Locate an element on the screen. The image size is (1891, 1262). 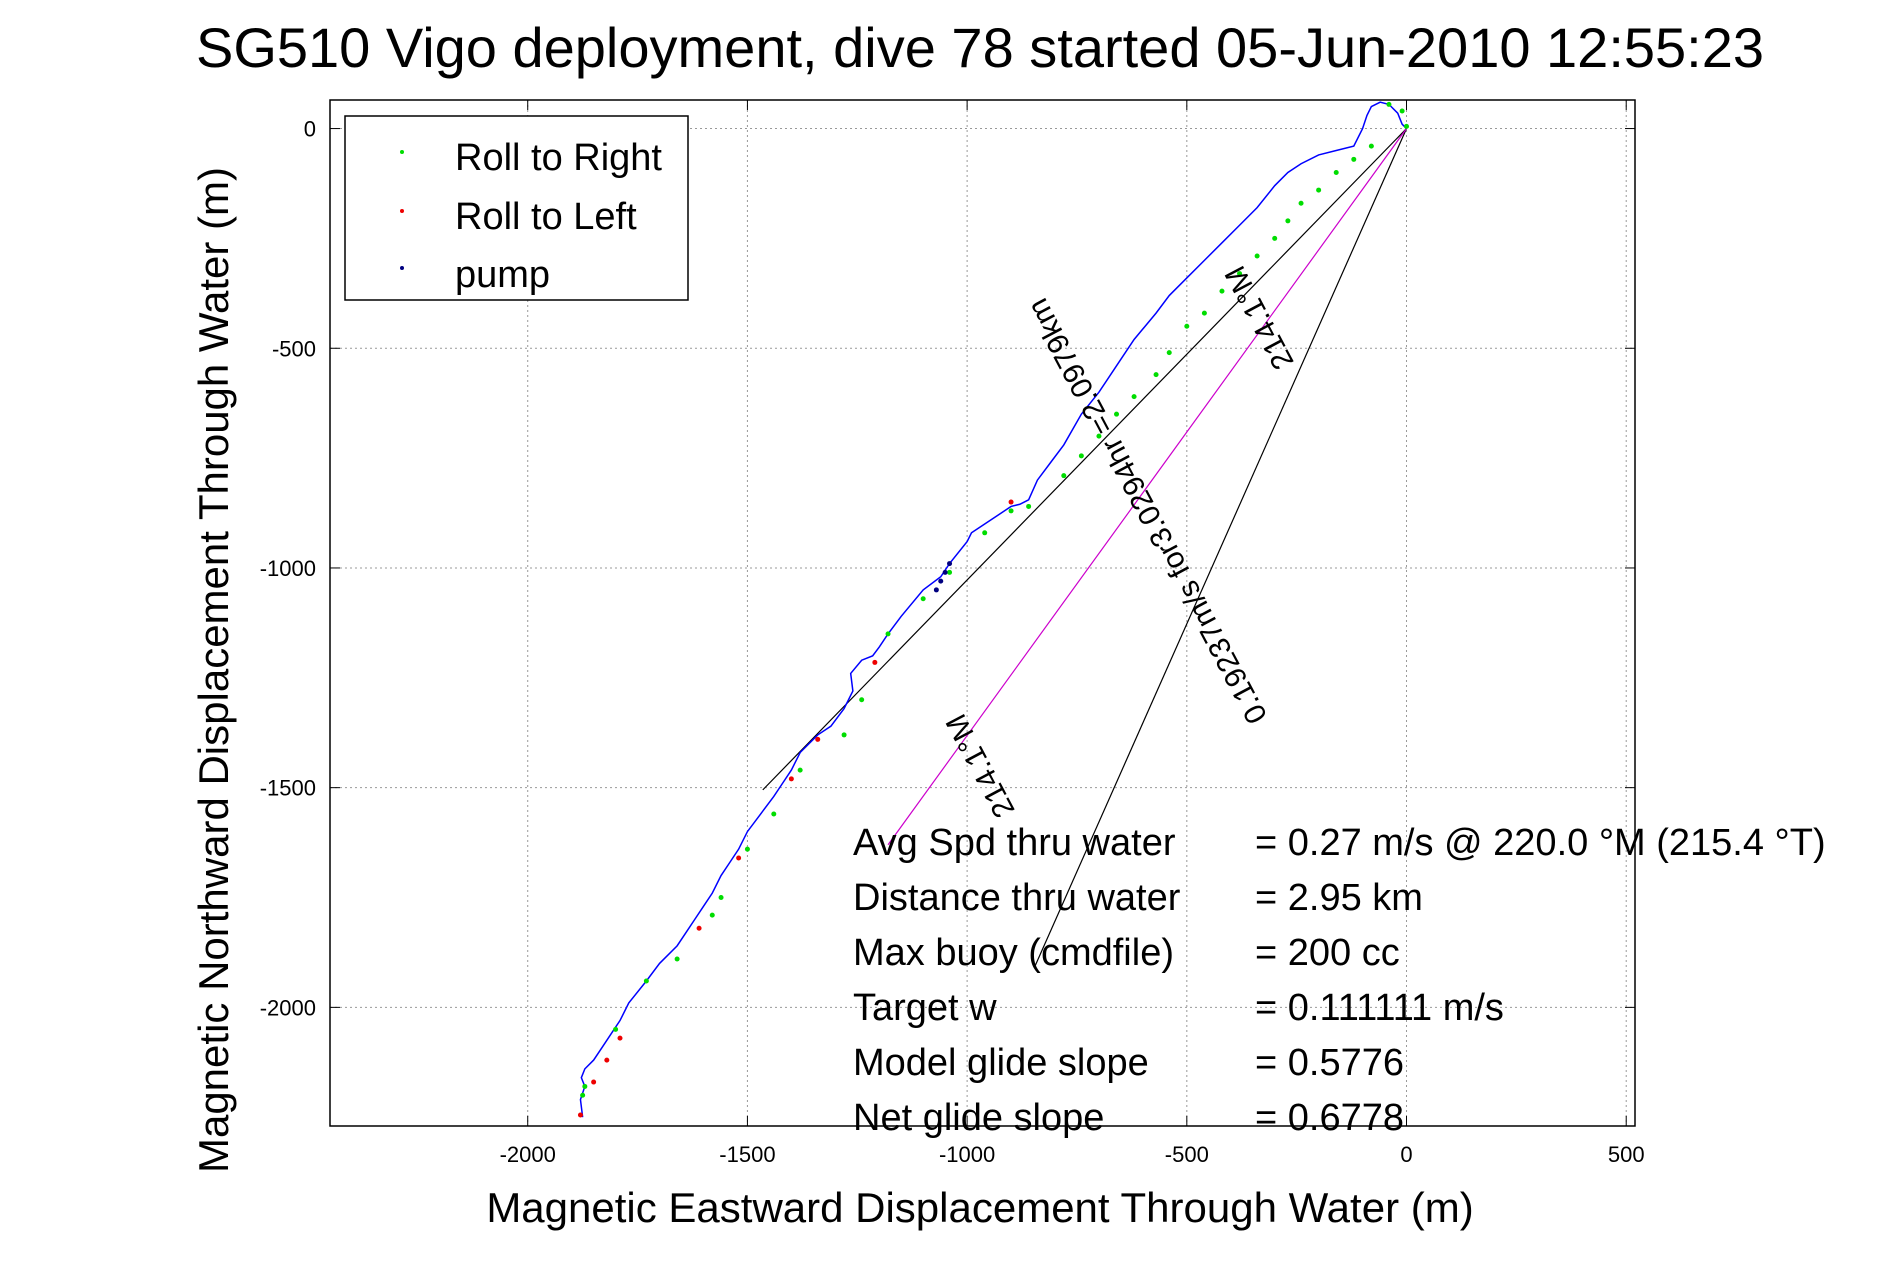
annotation-value: = 200 cc is located at coordinates (1327, 953).